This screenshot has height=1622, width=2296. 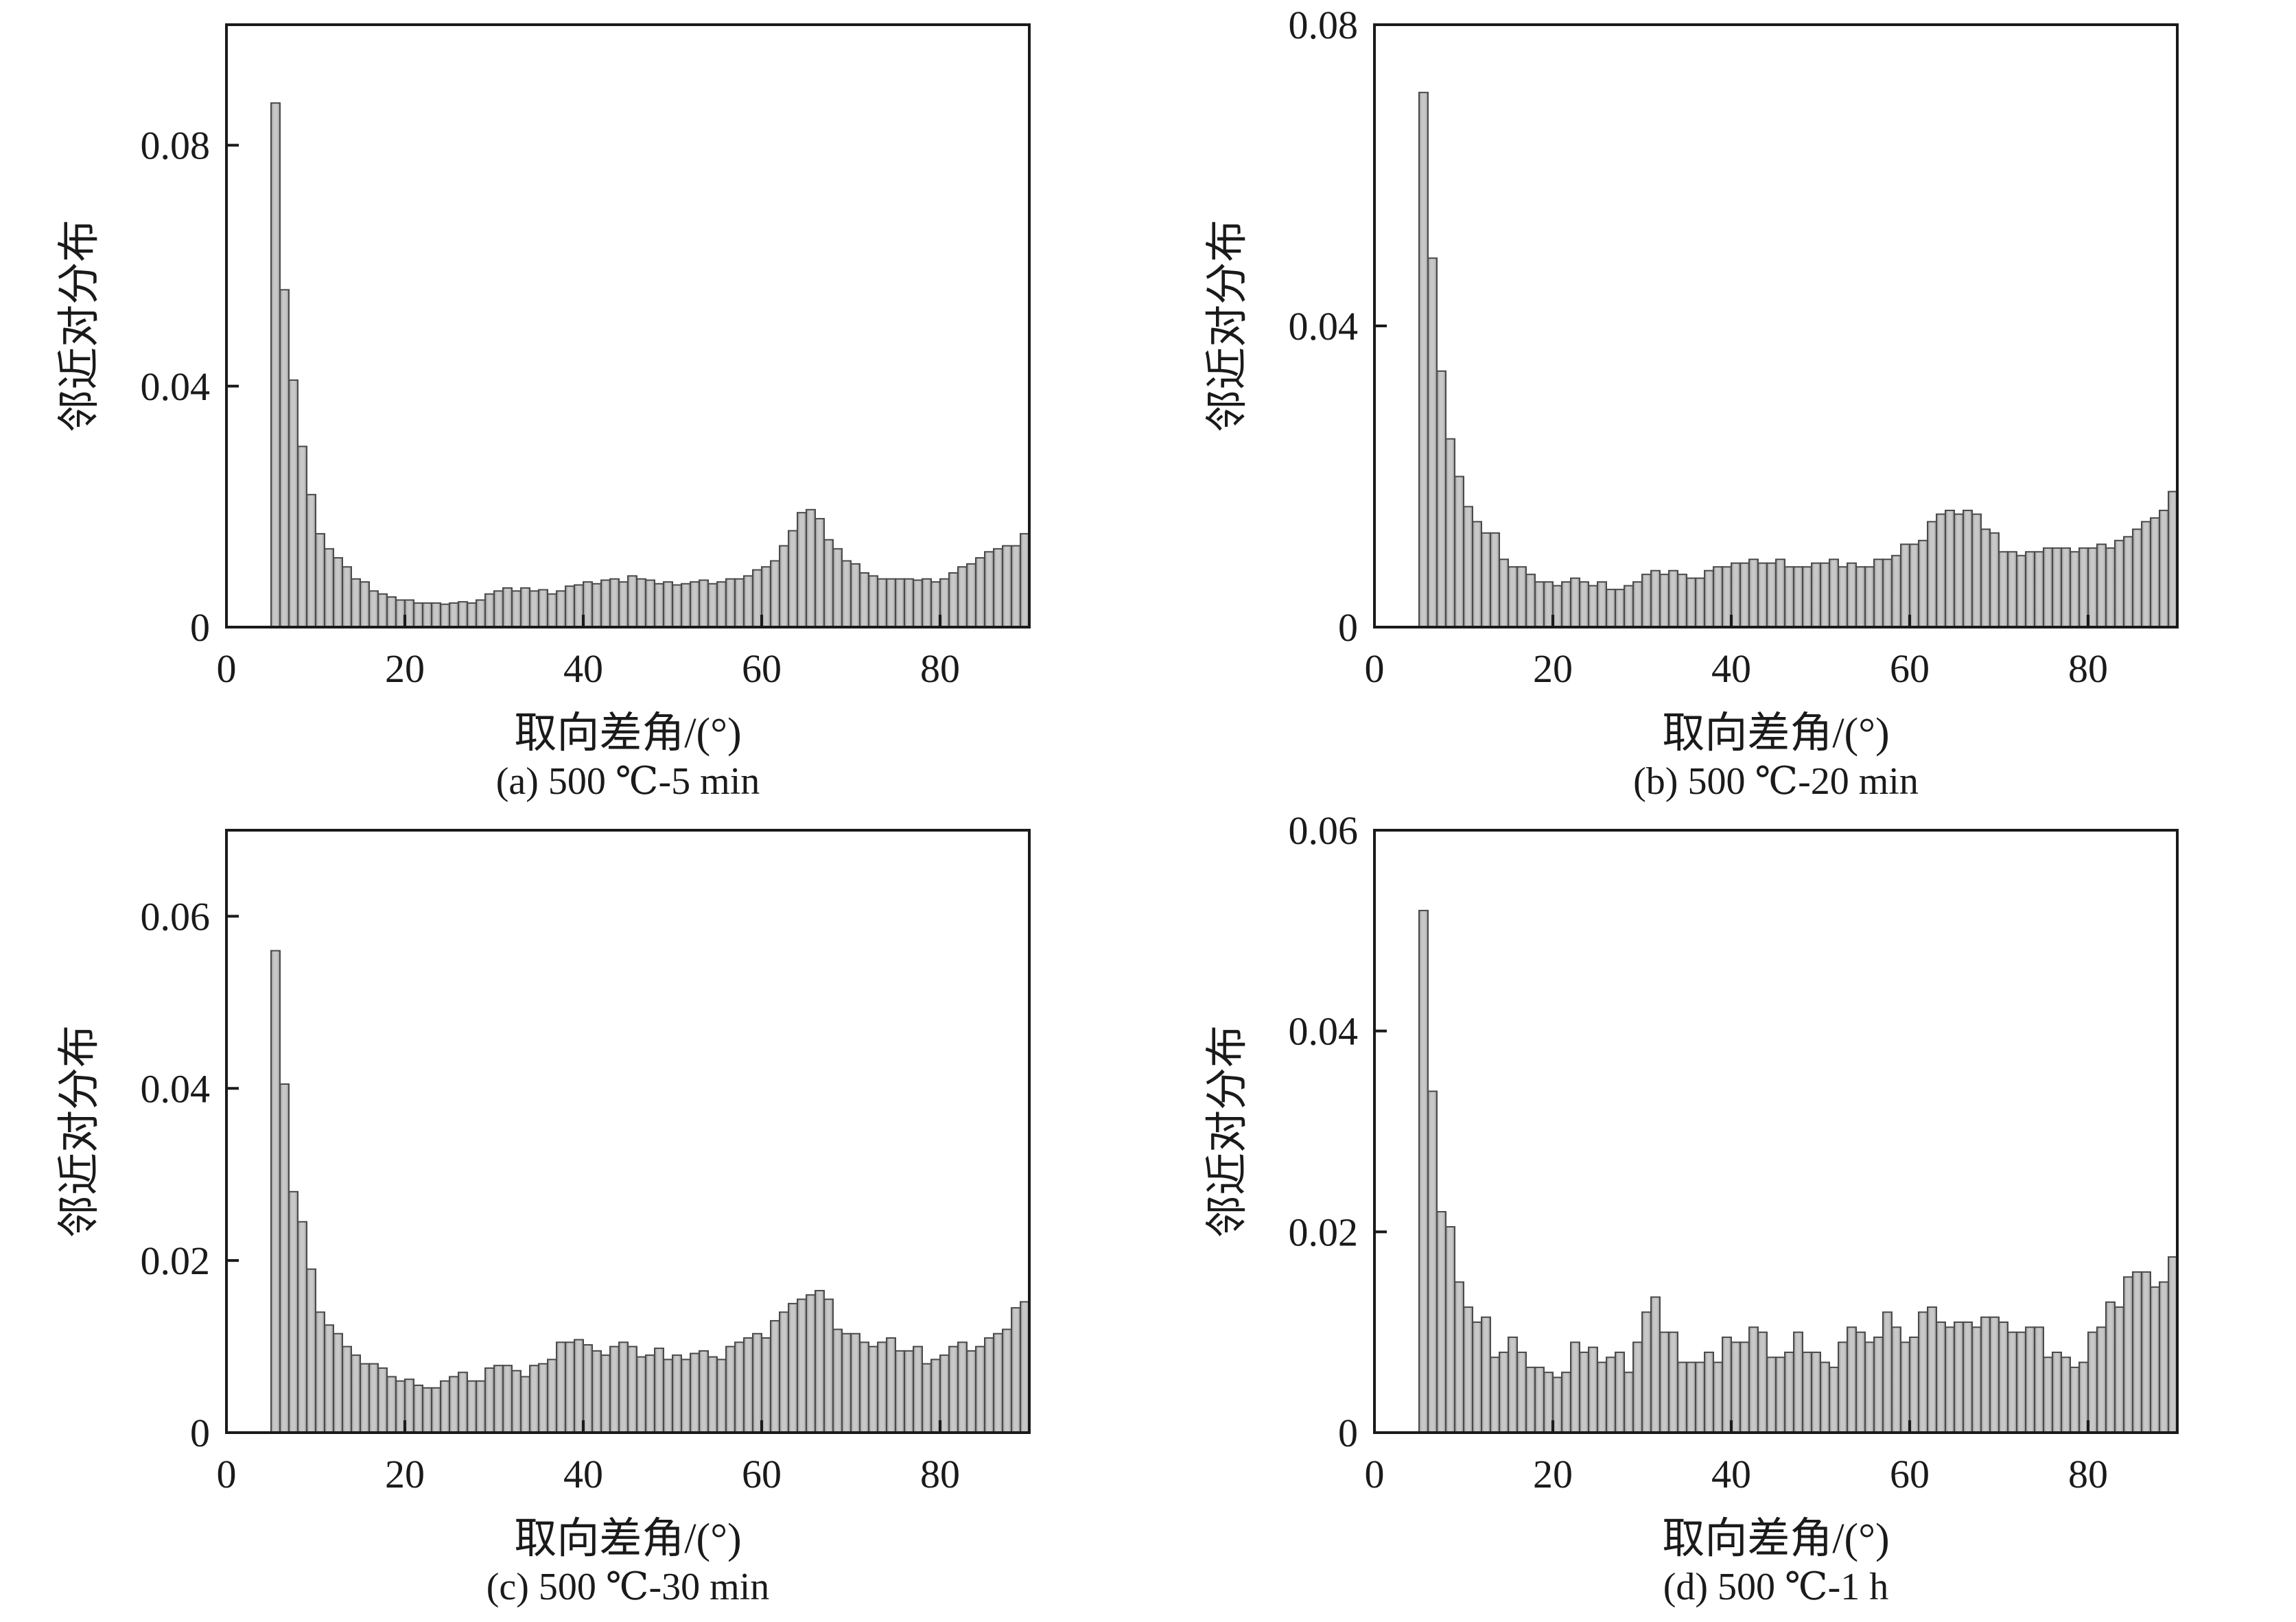 What do you see at coordinates (2088, 668) in the screenshot?
I see `x-tick-label: 80` at bounding box center [2088, 668].